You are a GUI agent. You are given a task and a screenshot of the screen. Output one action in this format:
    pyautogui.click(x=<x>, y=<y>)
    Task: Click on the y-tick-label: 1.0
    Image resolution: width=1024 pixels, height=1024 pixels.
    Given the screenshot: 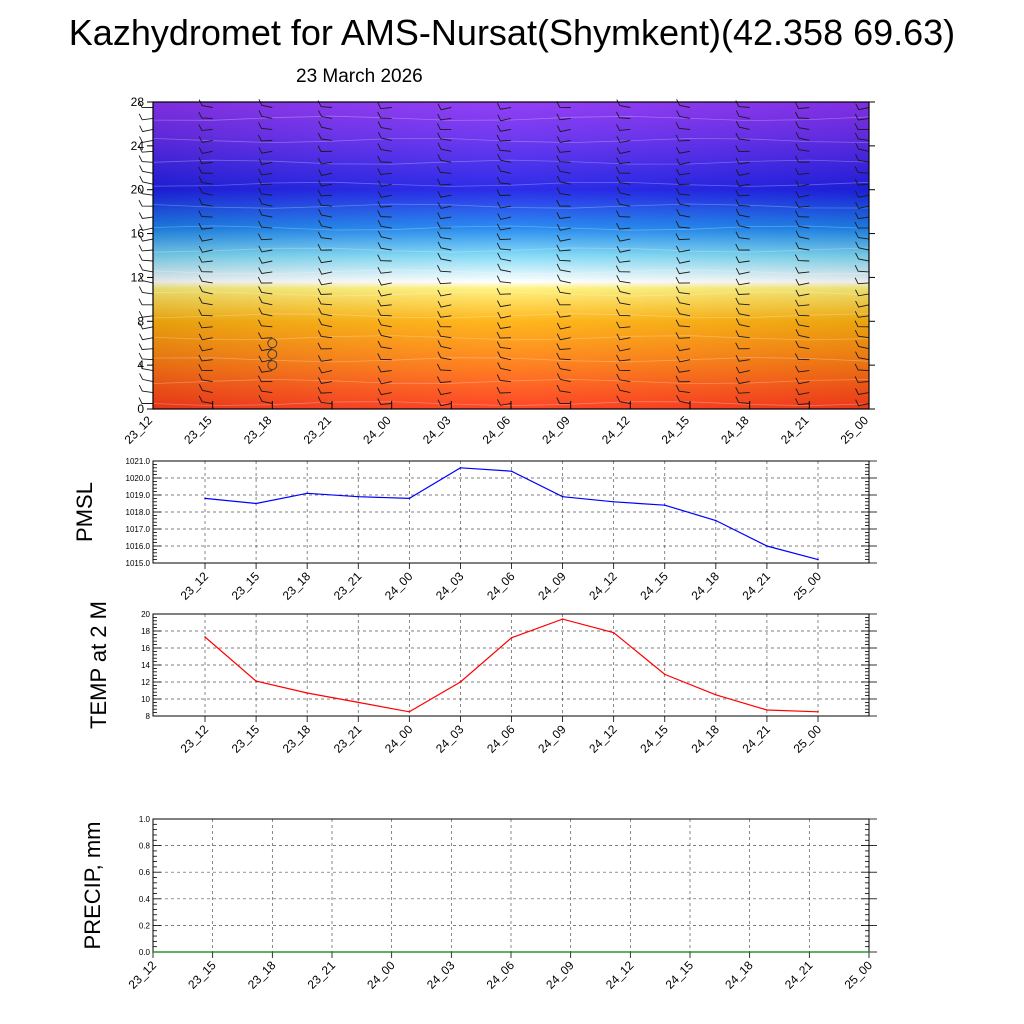 What is the action you would take?
    pyautogui.click(x=145, y=819)
    